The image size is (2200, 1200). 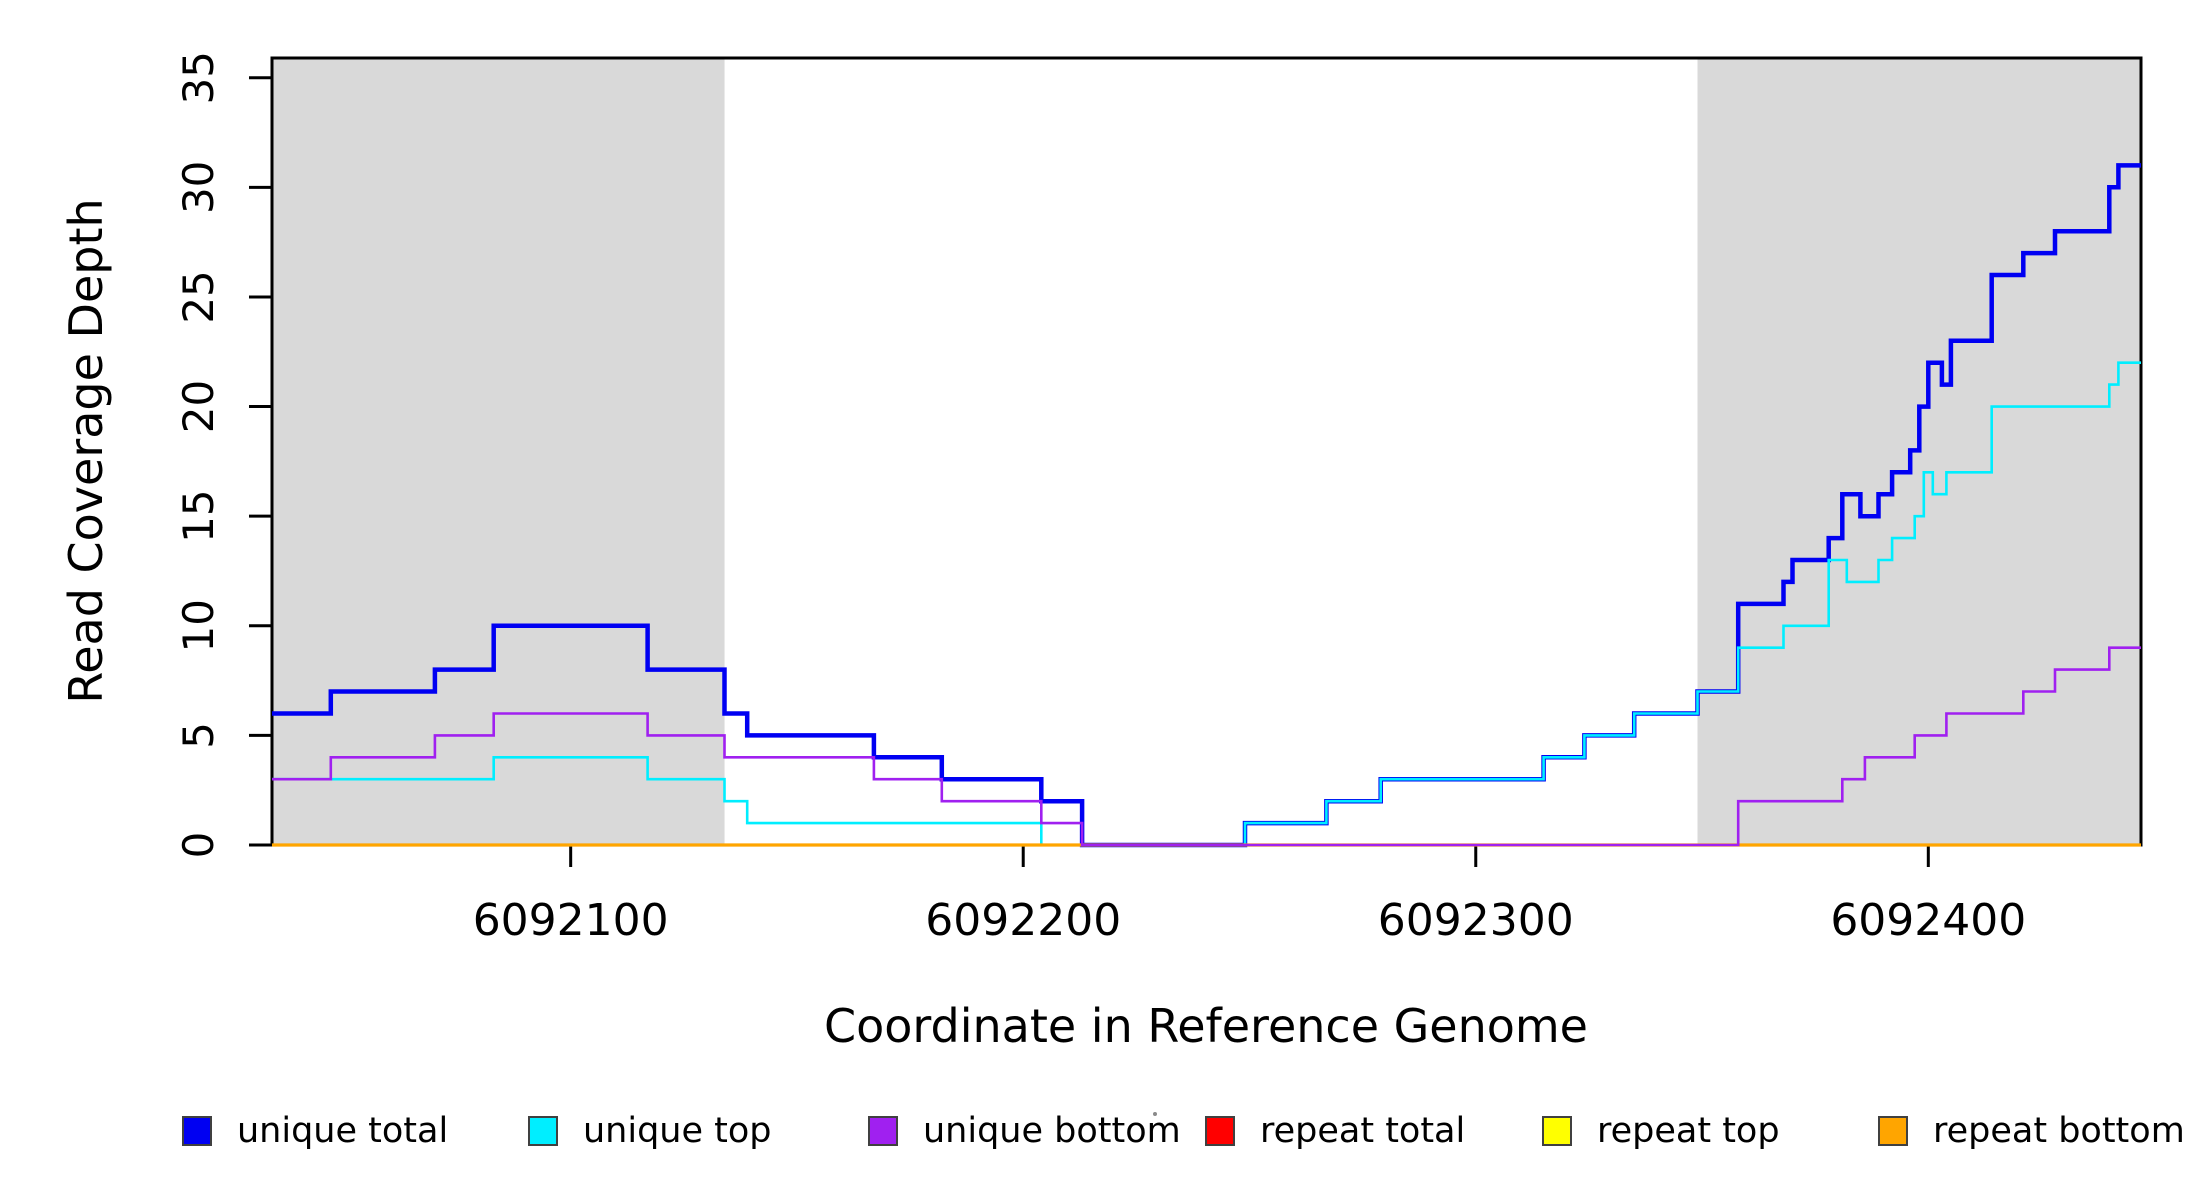 I want to click on legend-item-unique-total: unique total, so click(x=315, y=1131).